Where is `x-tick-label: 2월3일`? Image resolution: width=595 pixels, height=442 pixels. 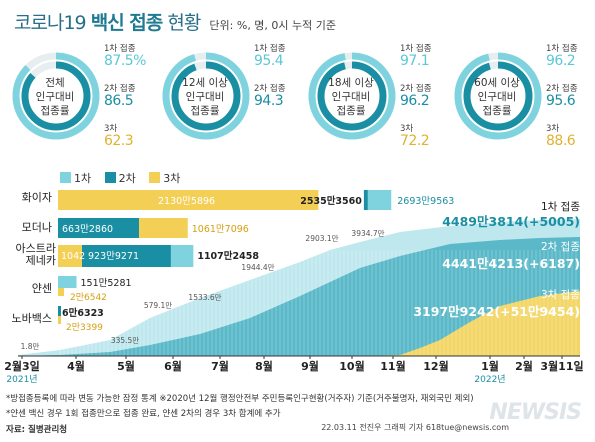
x-tick-label: 2월3일 is located at coordinates (22, 366).